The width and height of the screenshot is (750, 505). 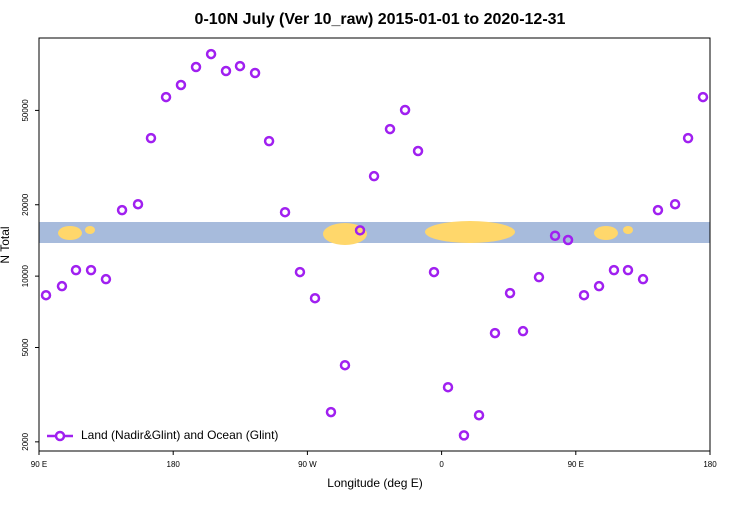 I want to click on map-band, so click(x=374, y=233).